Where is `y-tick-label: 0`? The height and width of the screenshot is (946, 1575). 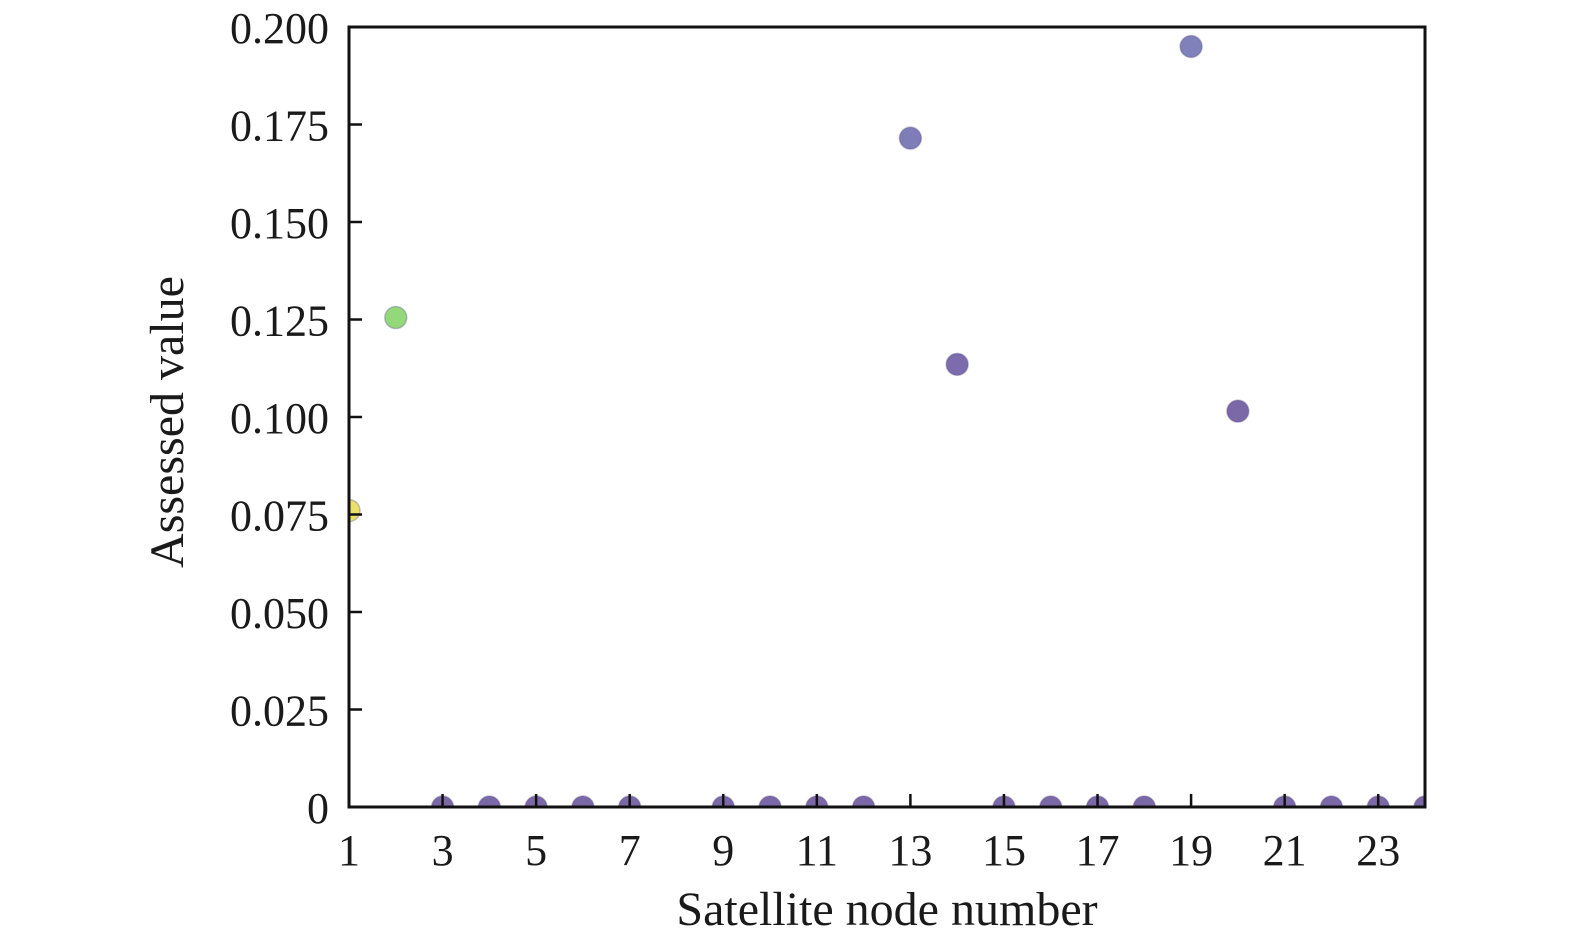 y-tick-label: 0 is located at coordinates (318, 808).